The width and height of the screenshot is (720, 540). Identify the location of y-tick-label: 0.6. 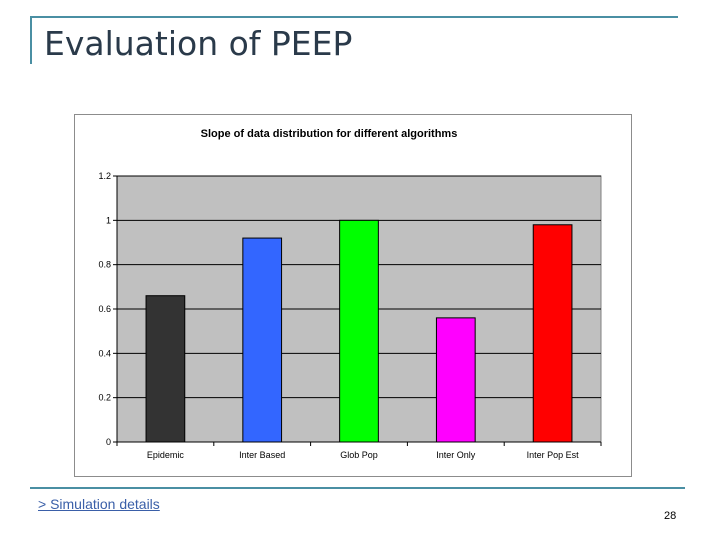
(104, 309).